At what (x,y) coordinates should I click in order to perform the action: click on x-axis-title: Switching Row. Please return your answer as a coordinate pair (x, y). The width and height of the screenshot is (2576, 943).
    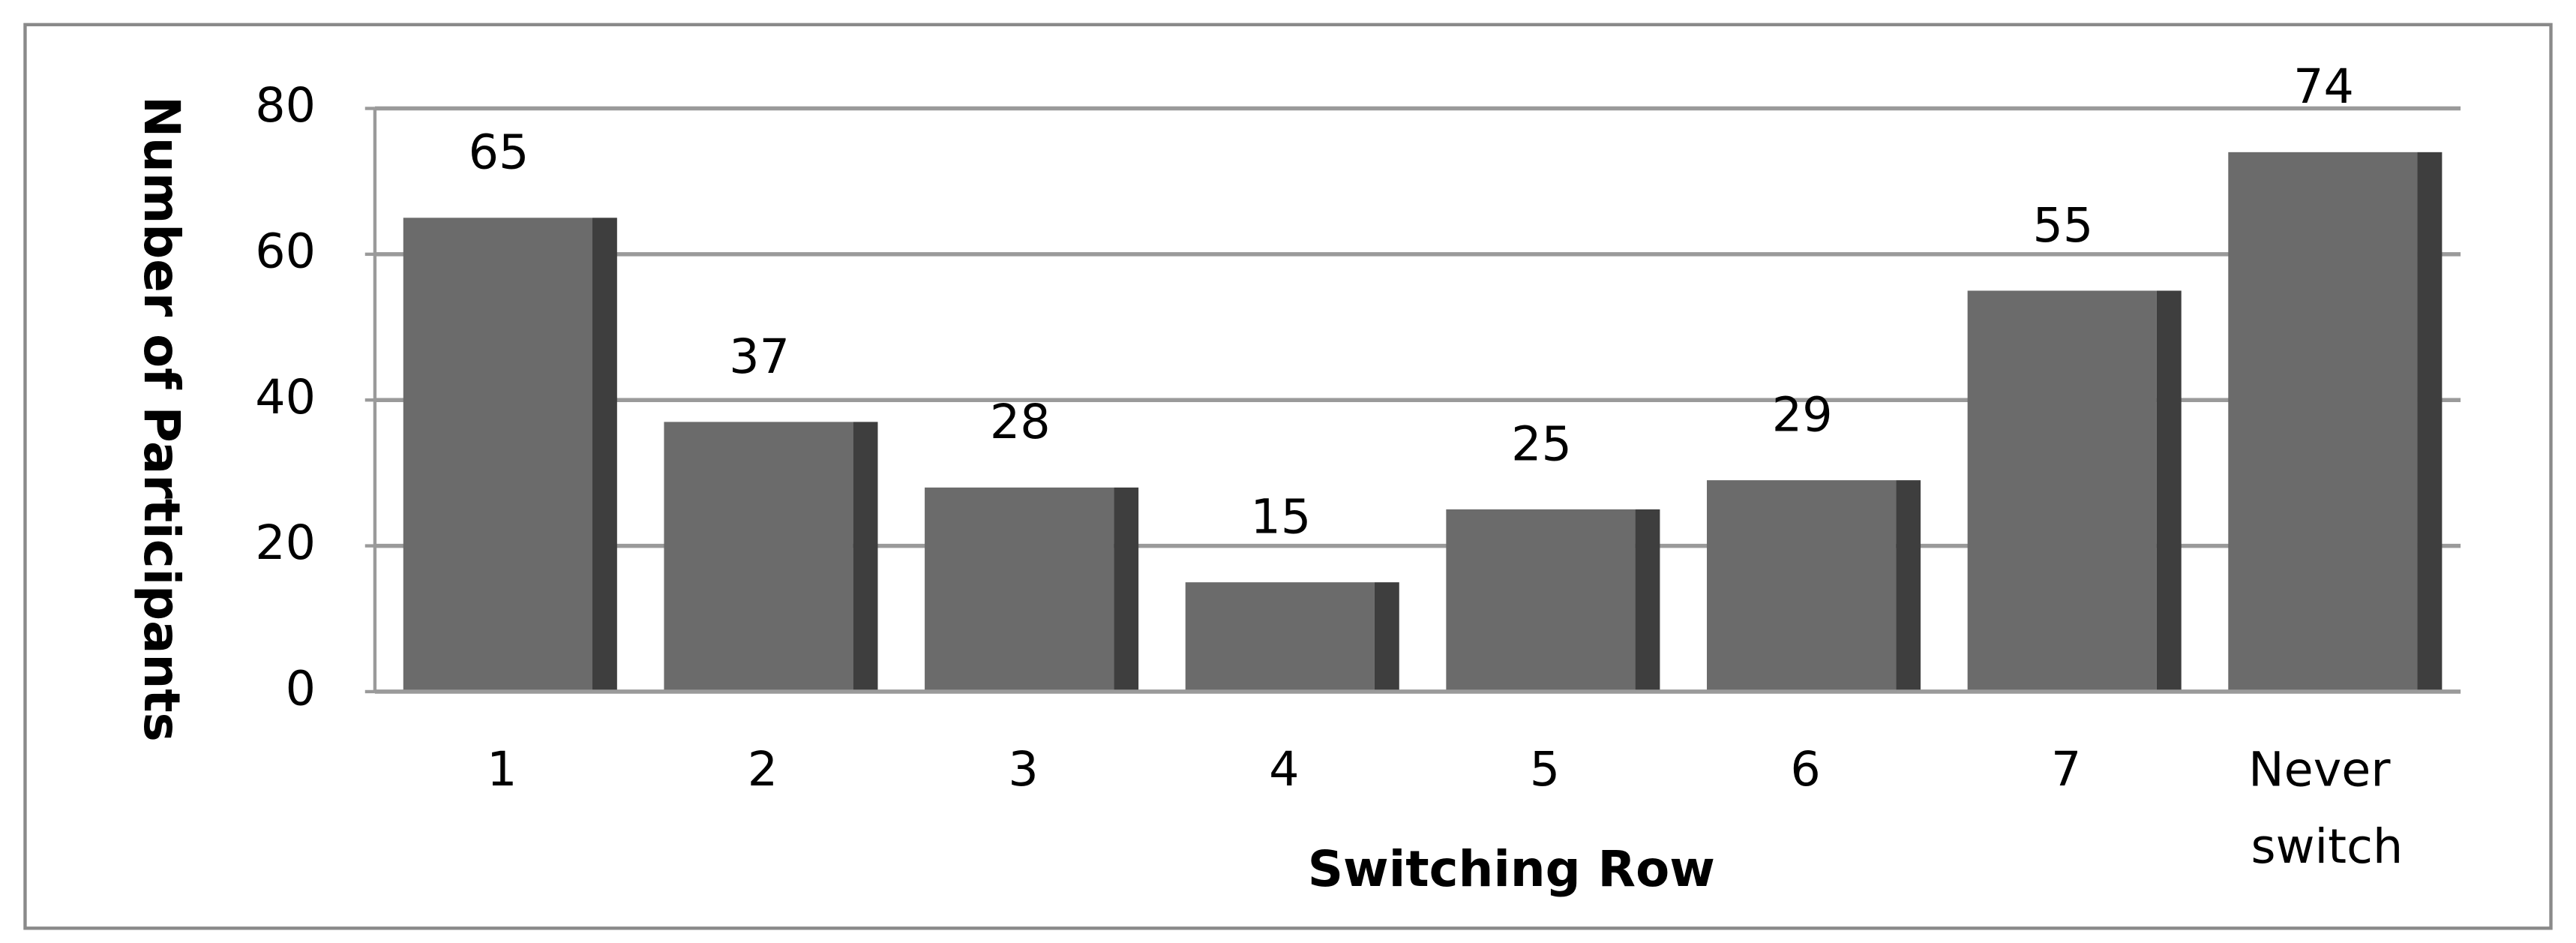
    Looking at the image, I should click on (1512, 869).